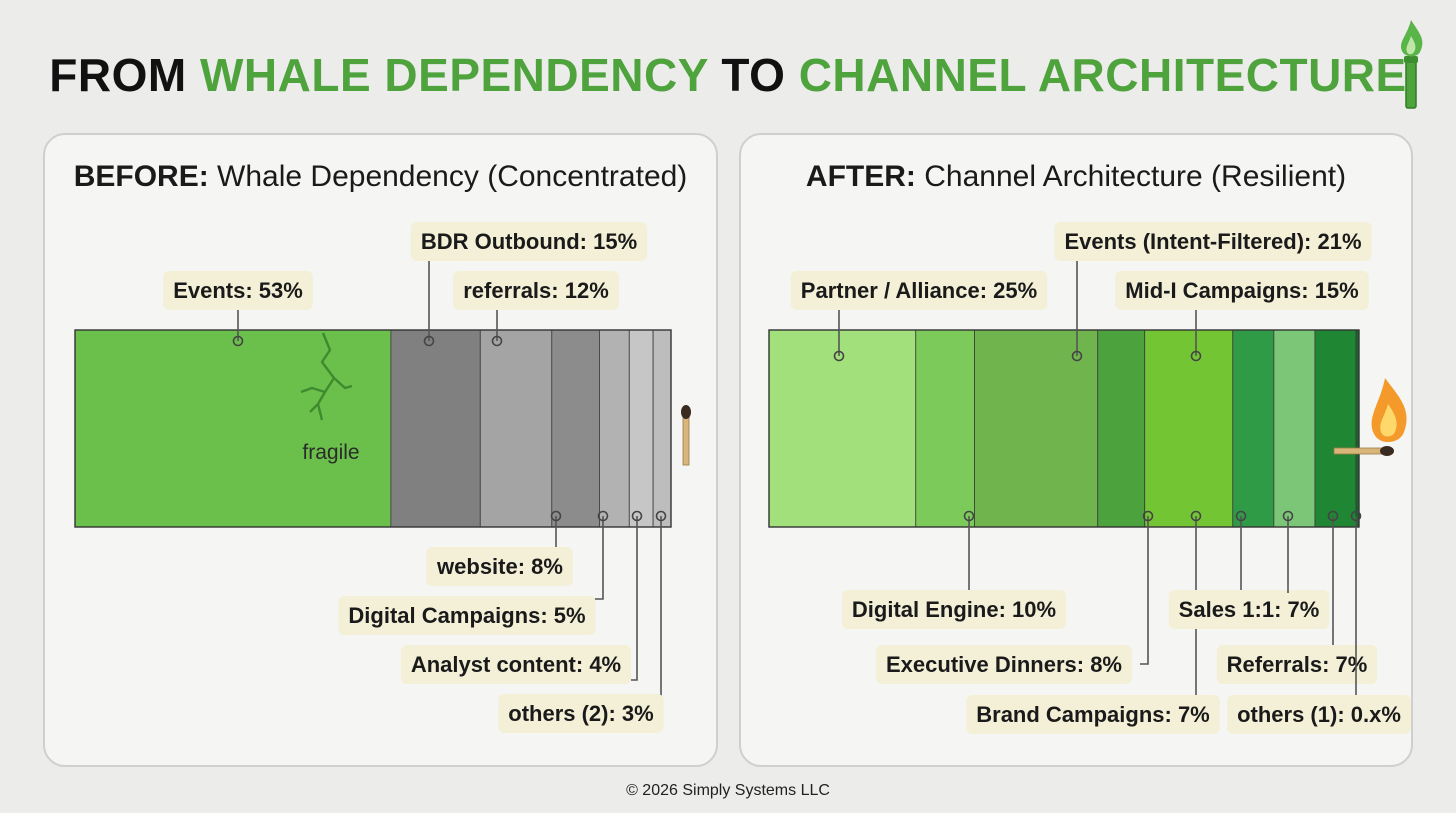  I want to click on data-label-digital-engine-10: Digital Engine: 10%, so click(954, 609).